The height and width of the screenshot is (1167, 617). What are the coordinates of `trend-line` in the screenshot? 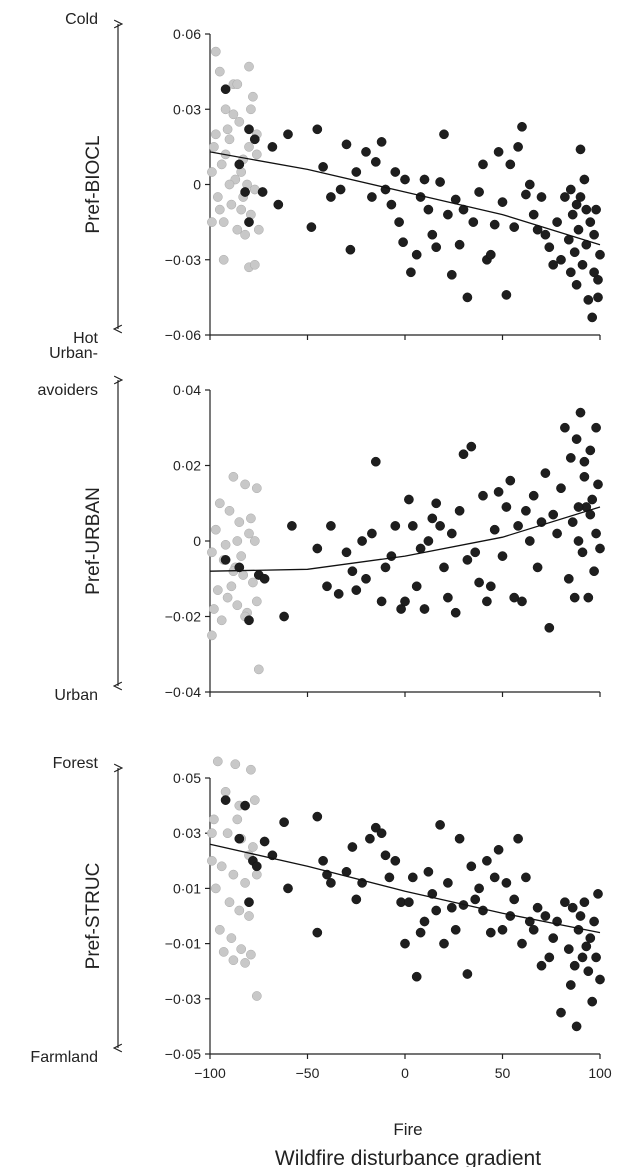 It's located at (405, 888).